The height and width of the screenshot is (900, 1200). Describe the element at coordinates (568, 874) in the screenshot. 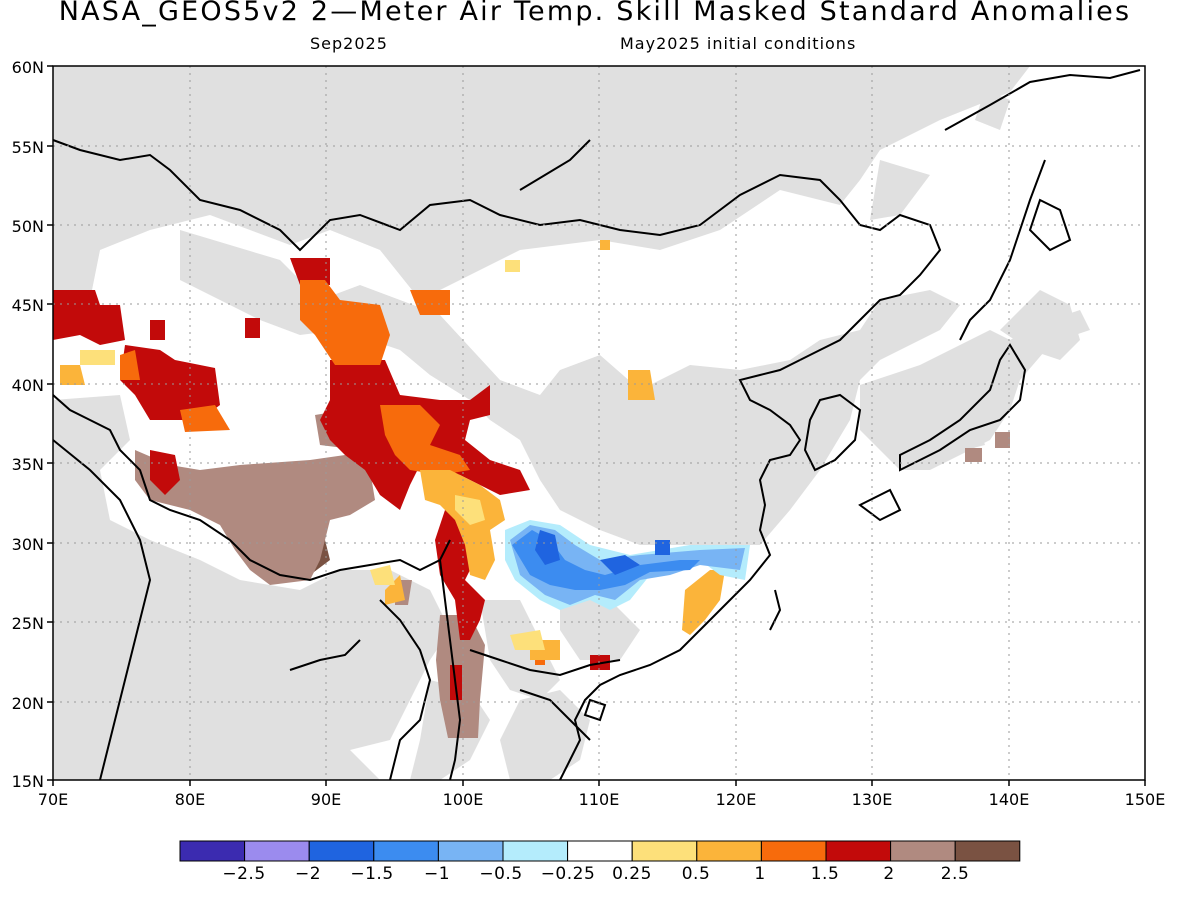

I see `colorbar-label: −0.25` at that location.